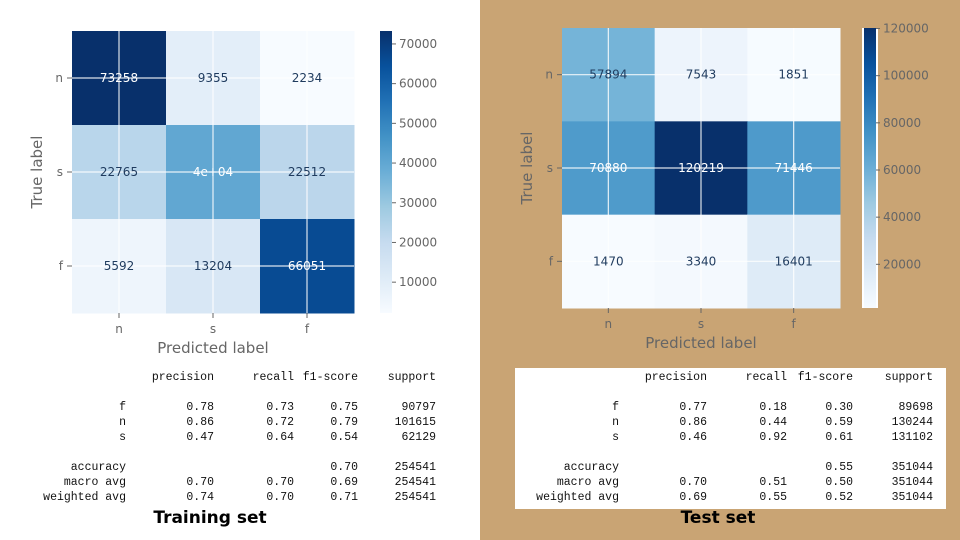 Image resolution: width=960 pixels, height=540 pixels. What do you see at coordinates (615, 422) in the screenshot?
I see `test-report-cell: n` at bounding box center [615, 422].